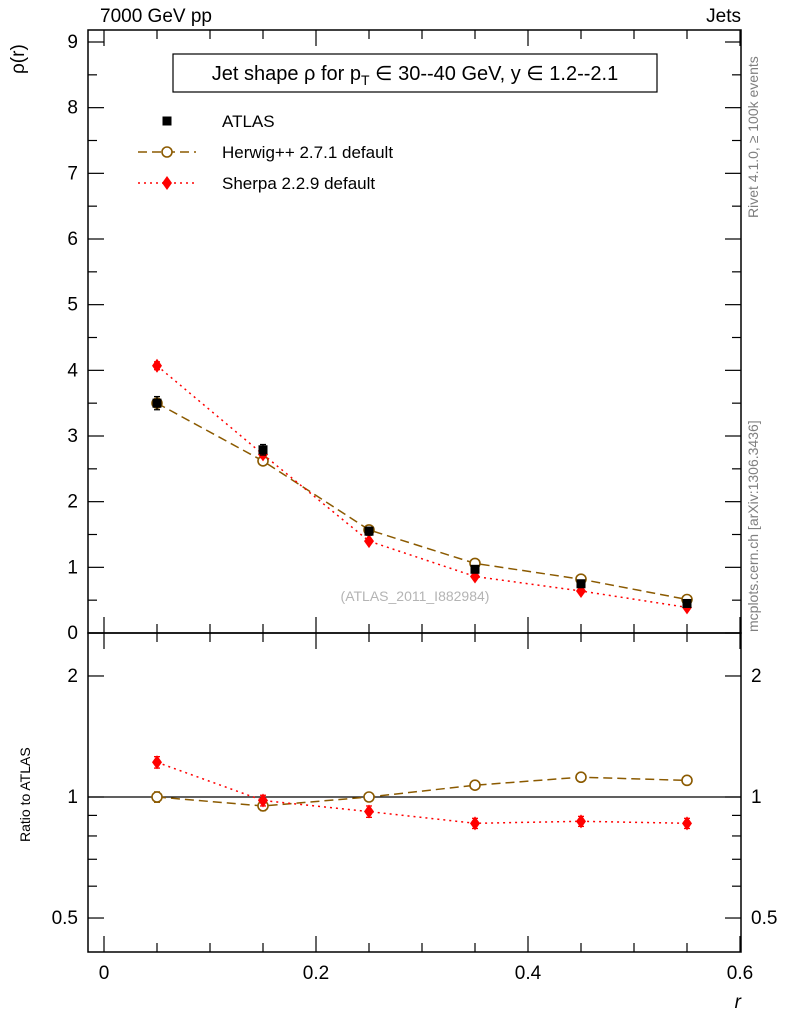  Describe the element at coordinates (72, 436) in the screenshot. I see `svg-text: 3` at that location.